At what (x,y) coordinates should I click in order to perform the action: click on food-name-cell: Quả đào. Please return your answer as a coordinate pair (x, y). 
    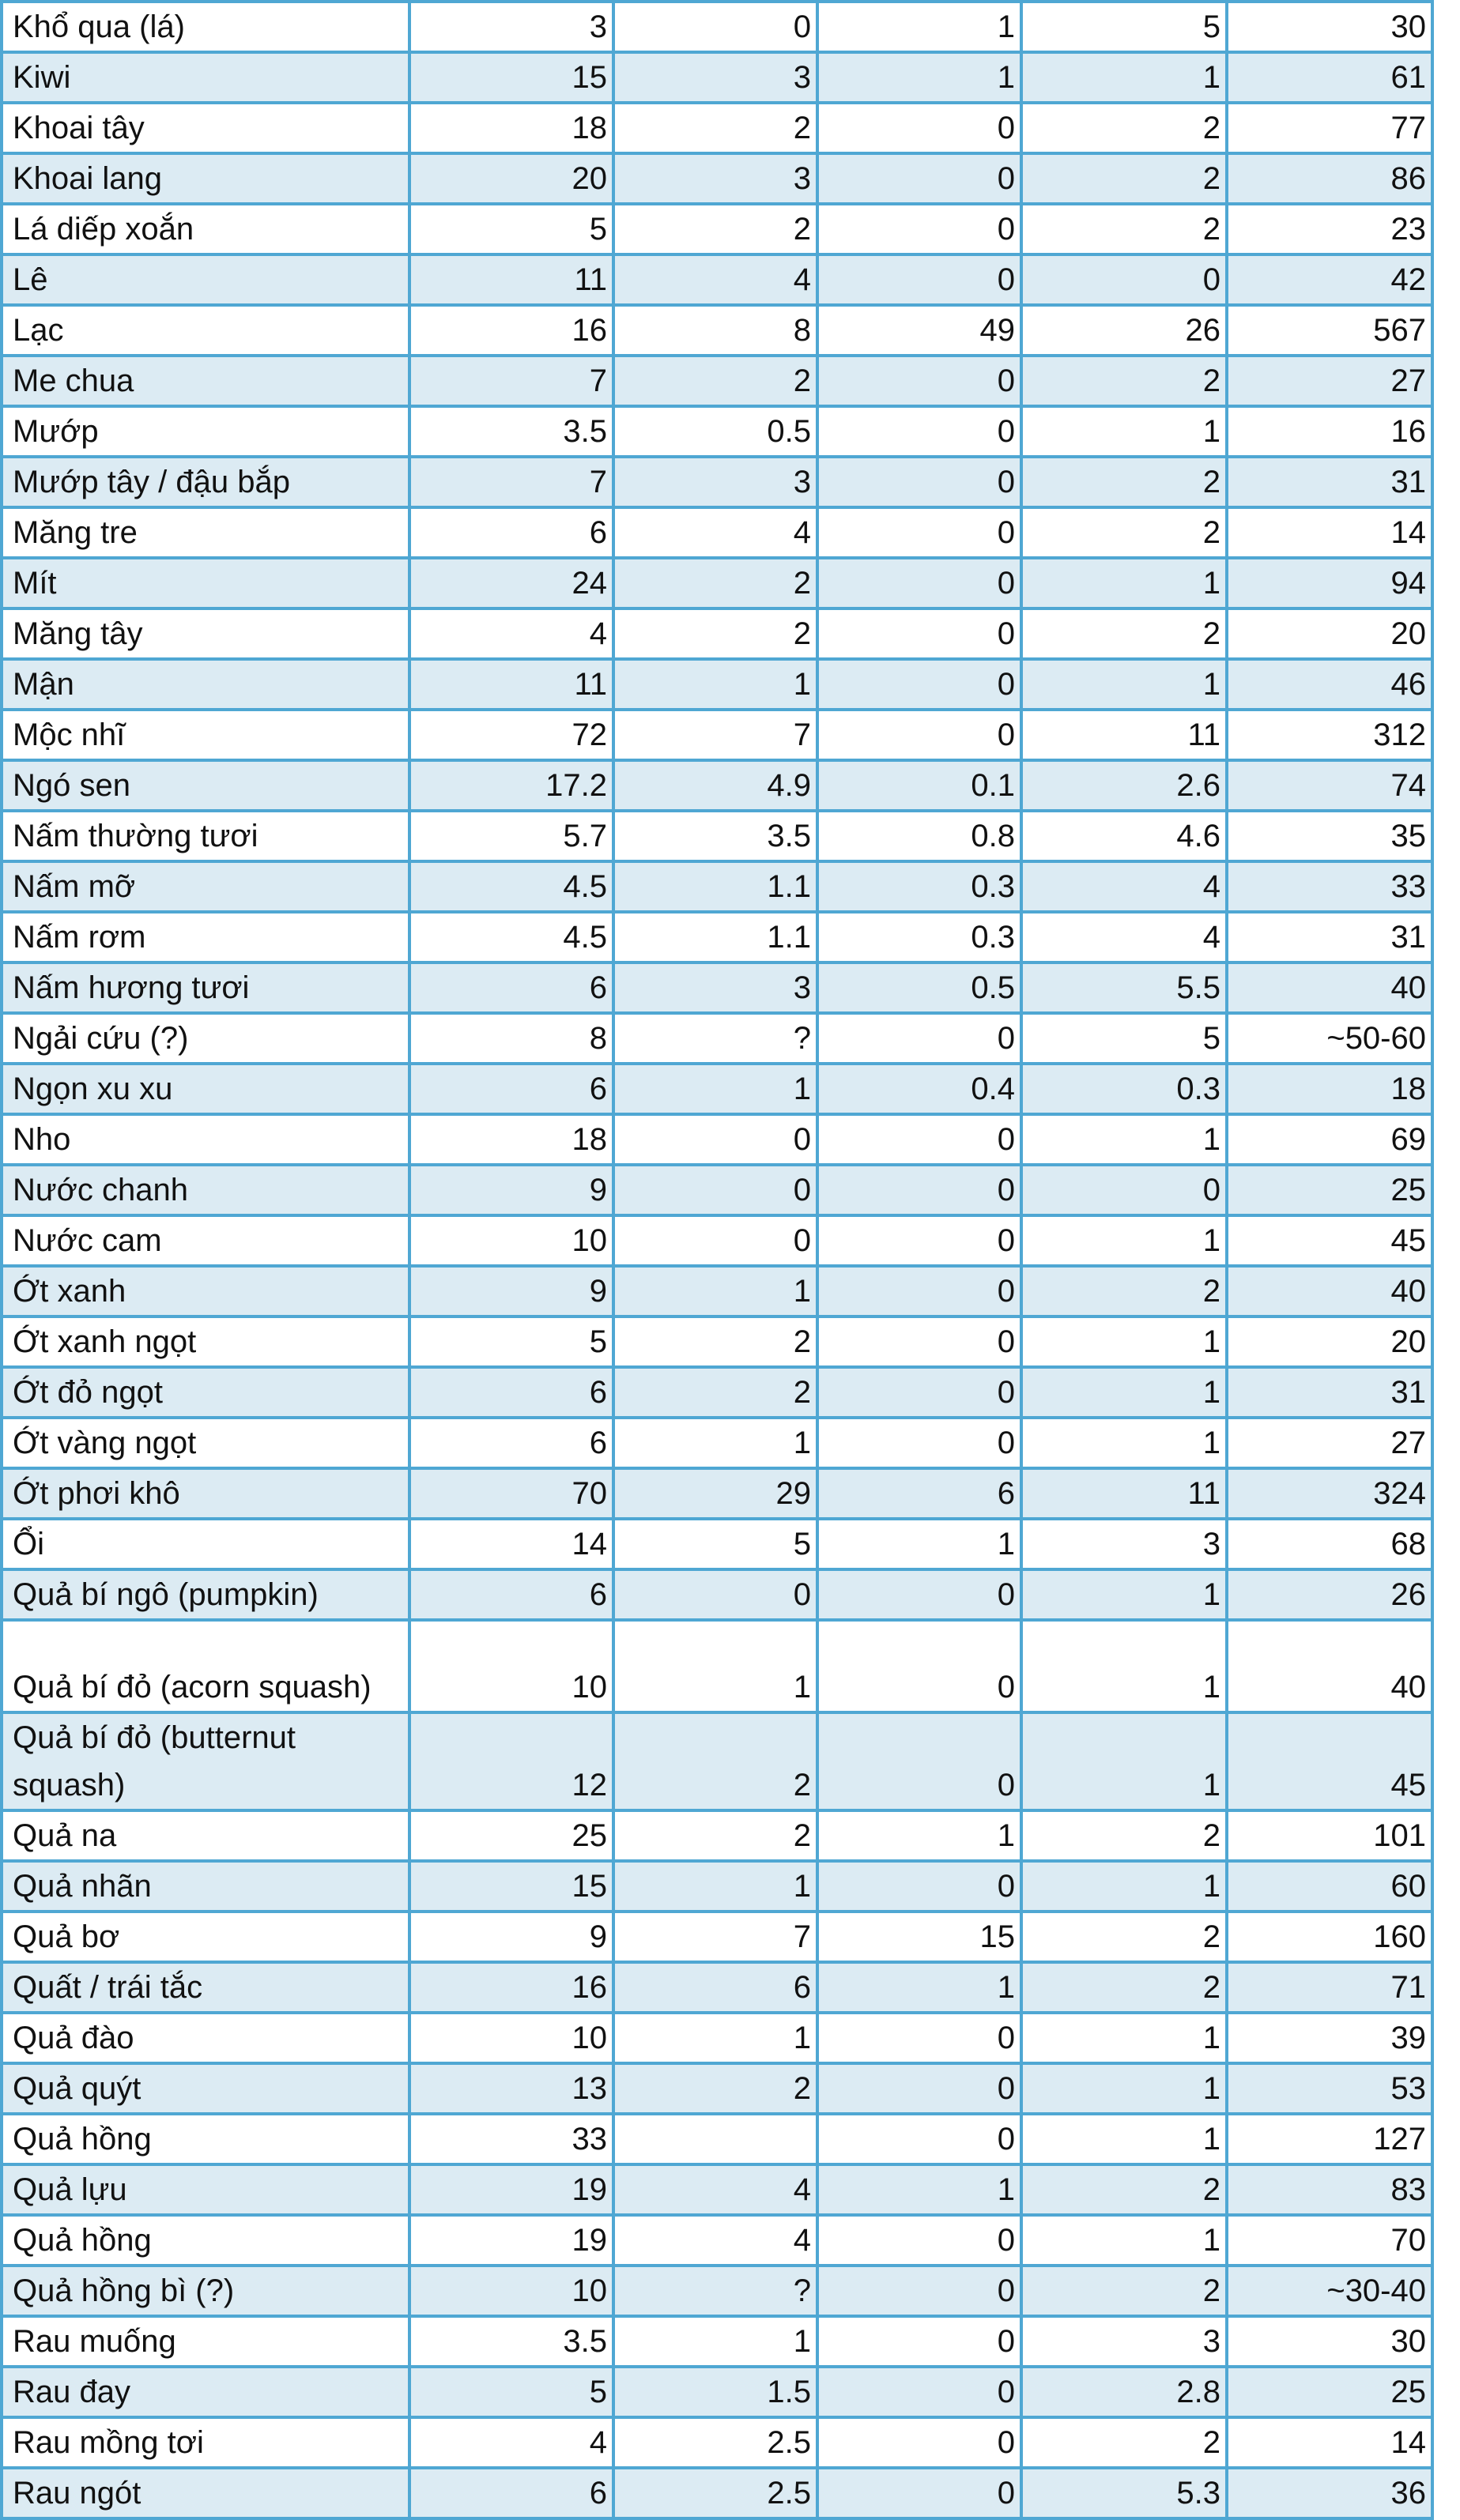
    Looking at the image, I should click on (206, 2038).